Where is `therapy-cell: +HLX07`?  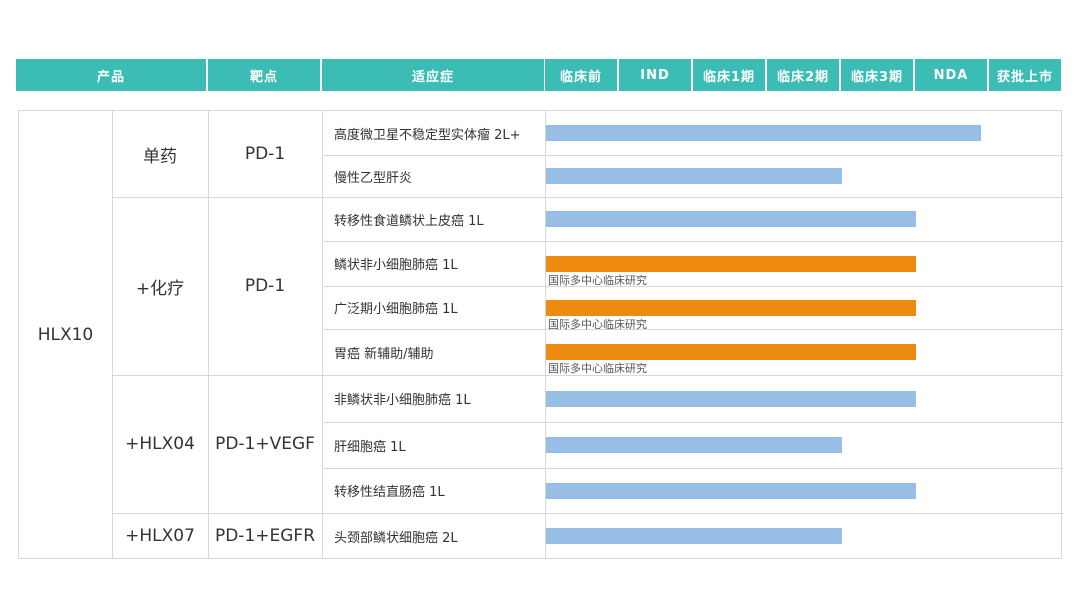 therapy-cell: +HLX07 is located at coordinates (160, 536).